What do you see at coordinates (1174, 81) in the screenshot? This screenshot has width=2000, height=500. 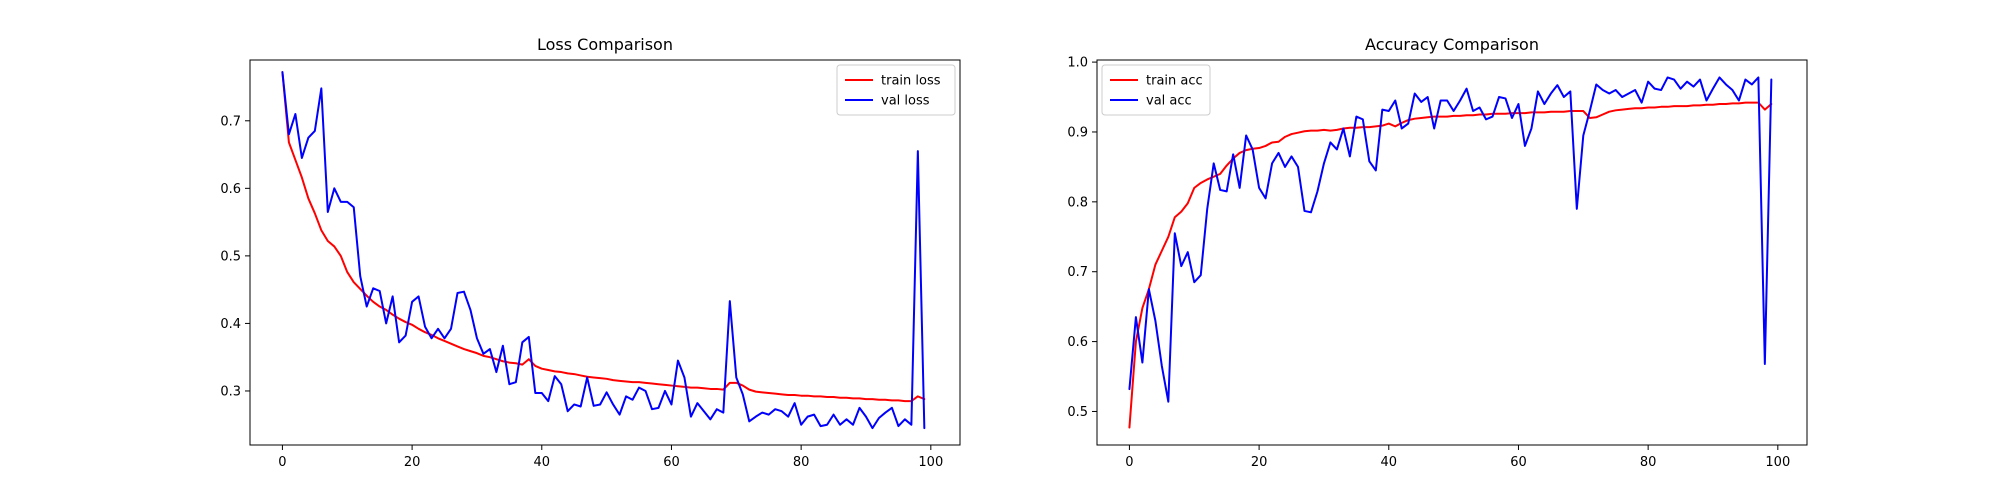 I see `legend-label: train acc` at bounding box center [1174, 81].